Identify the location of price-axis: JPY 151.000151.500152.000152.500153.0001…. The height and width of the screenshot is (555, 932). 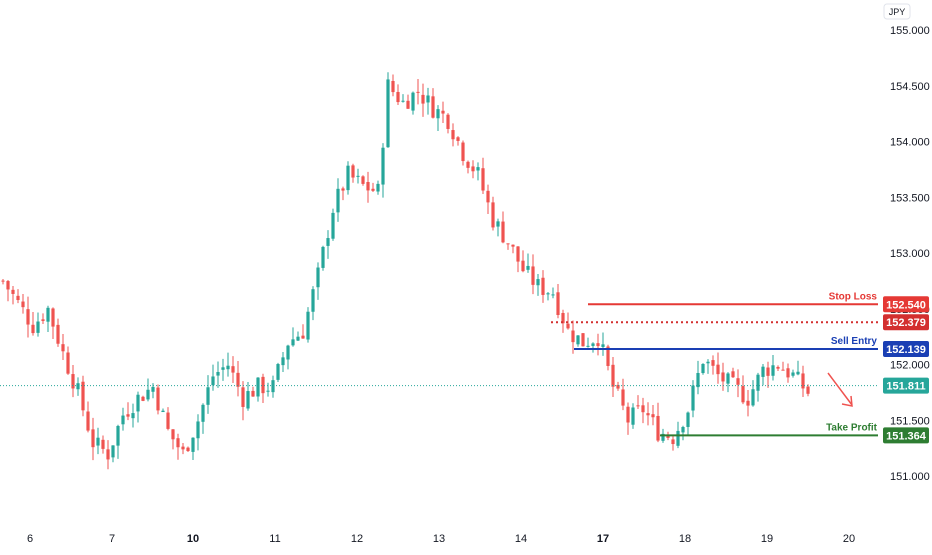
(906, 275).